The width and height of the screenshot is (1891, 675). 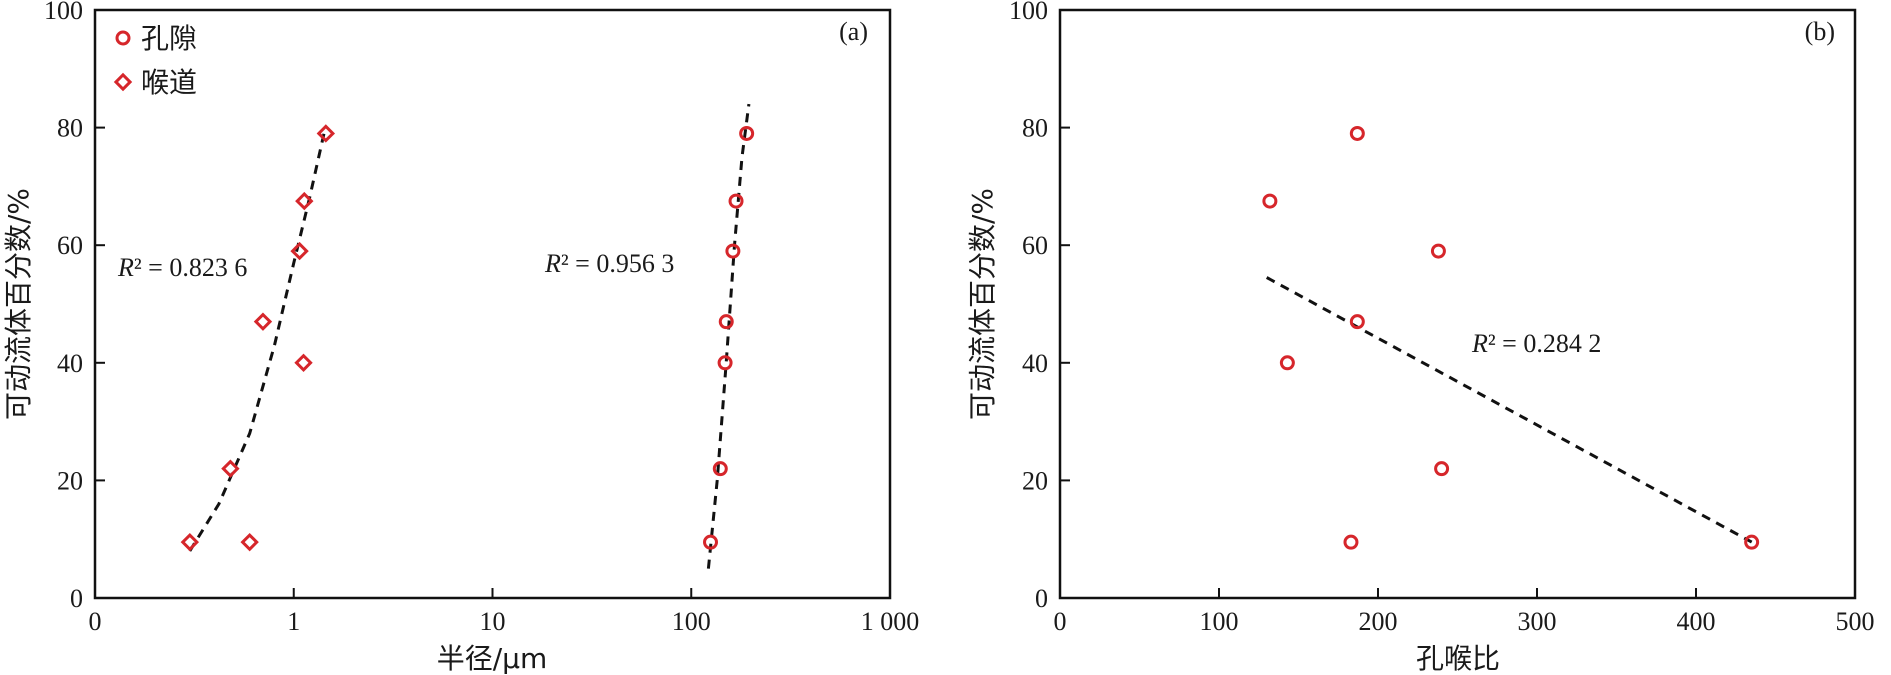 I want to click on panel-b-r2: R² = 0.284 2, so click(x=1536, y=343).